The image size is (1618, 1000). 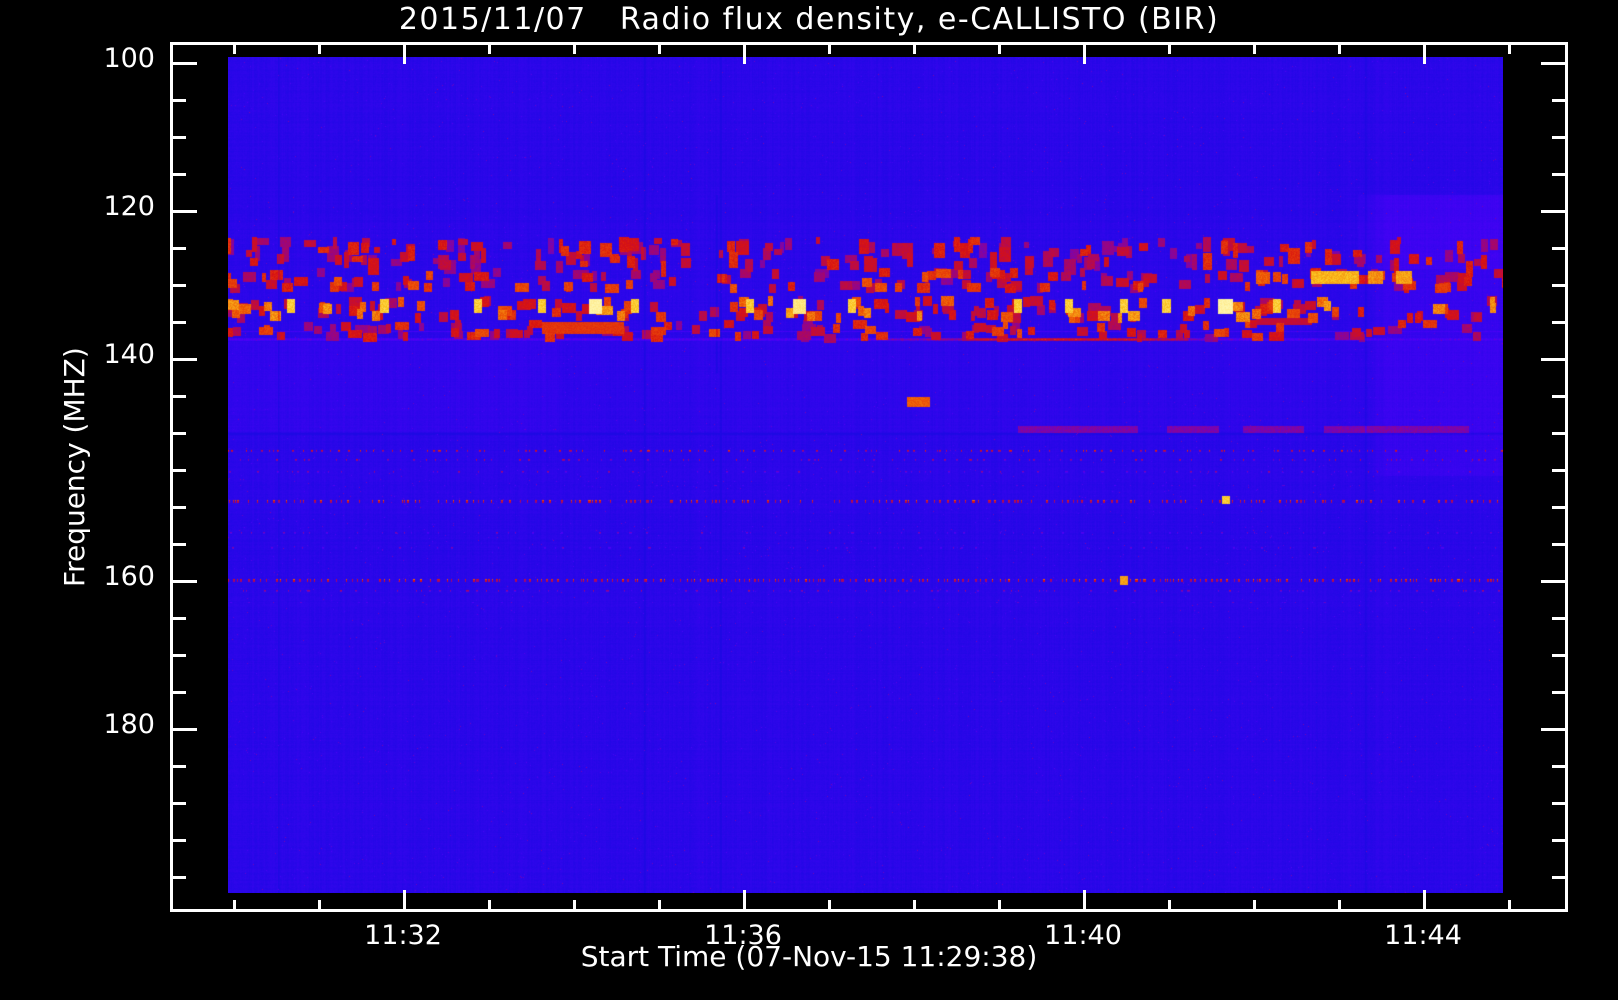 What do you see at coordinates (1423, 935) in the screenshot?
I see `x-tick-label: 11:44` at bounding box center [1423, 935].